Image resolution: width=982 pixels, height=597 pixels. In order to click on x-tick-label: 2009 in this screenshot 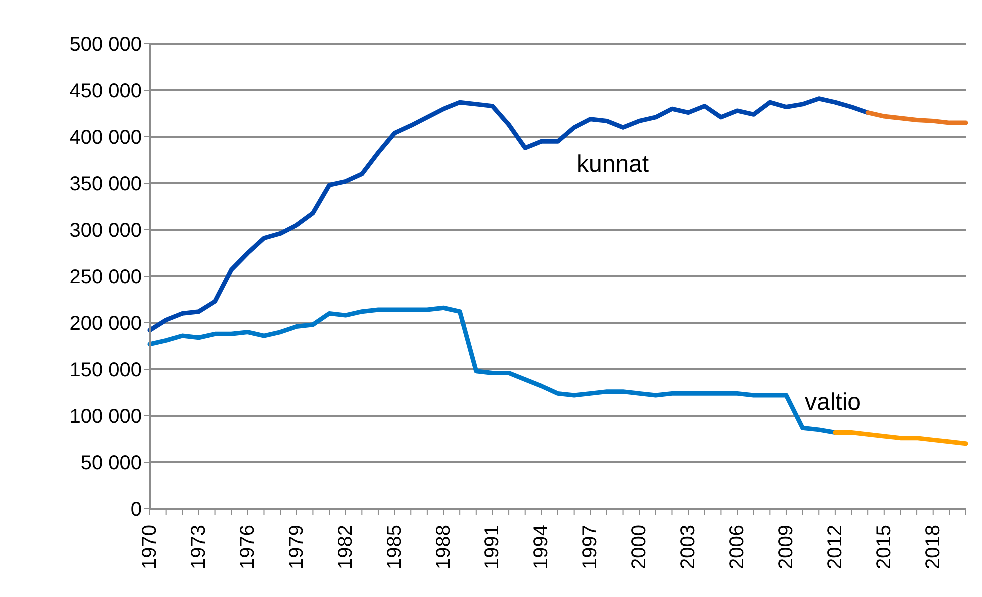, I will do `click(786, 547)`.